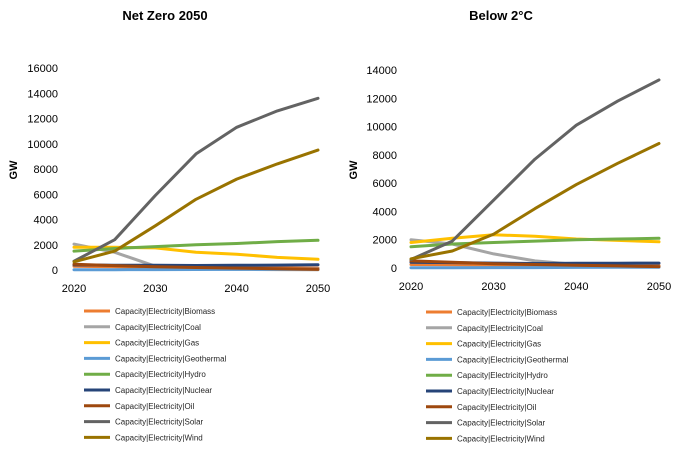 The height and width of the screenshot is (451, 673). What do you see at coordinates (42, 69) in the screenshot?
I see `y-tick-label: 16000` at bounding box center [42, 69].